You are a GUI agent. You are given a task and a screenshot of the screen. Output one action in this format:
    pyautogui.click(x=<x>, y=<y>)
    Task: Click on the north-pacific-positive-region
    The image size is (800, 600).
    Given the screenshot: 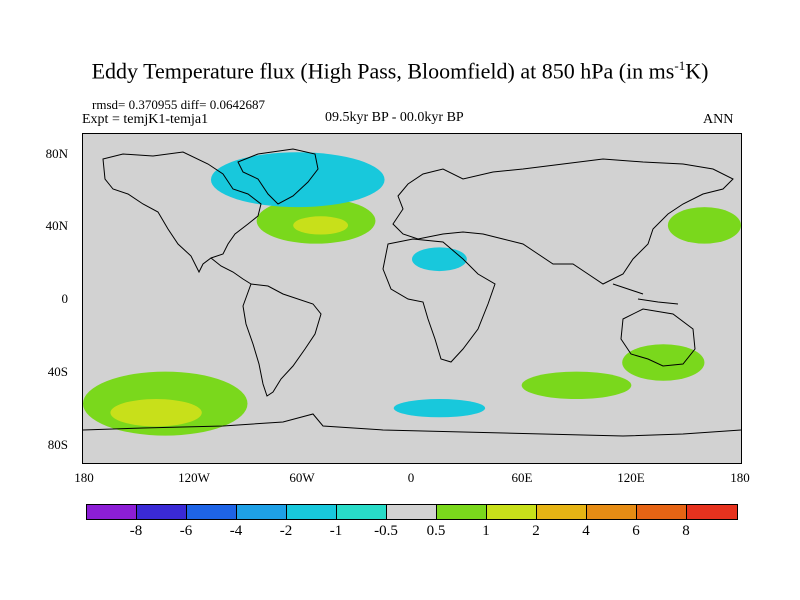 What is the action you would take?
    pyautogui.click(x=704, y=225)
    